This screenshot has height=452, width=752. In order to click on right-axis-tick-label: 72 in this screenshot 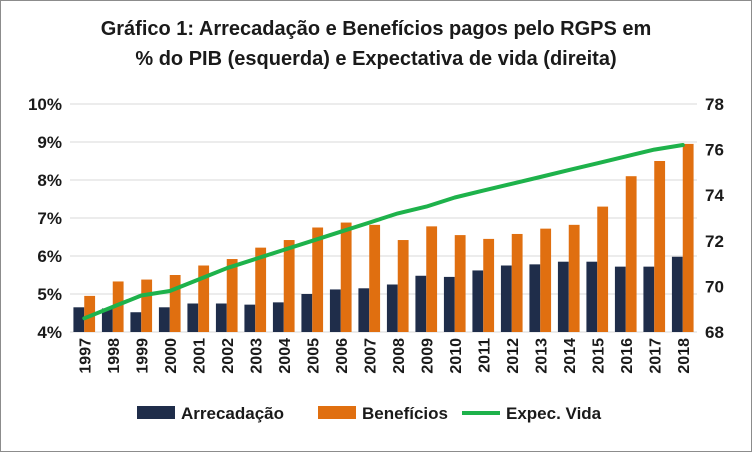, I will do `click(714, 241)`.